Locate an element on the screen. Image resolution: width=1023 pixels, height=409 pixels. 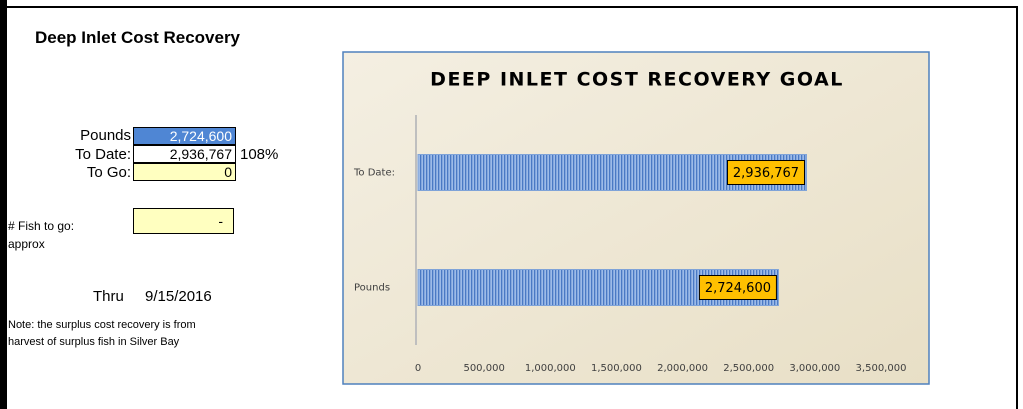
x-tick-label: 2,000,000 is located at coordinates (682, 368).